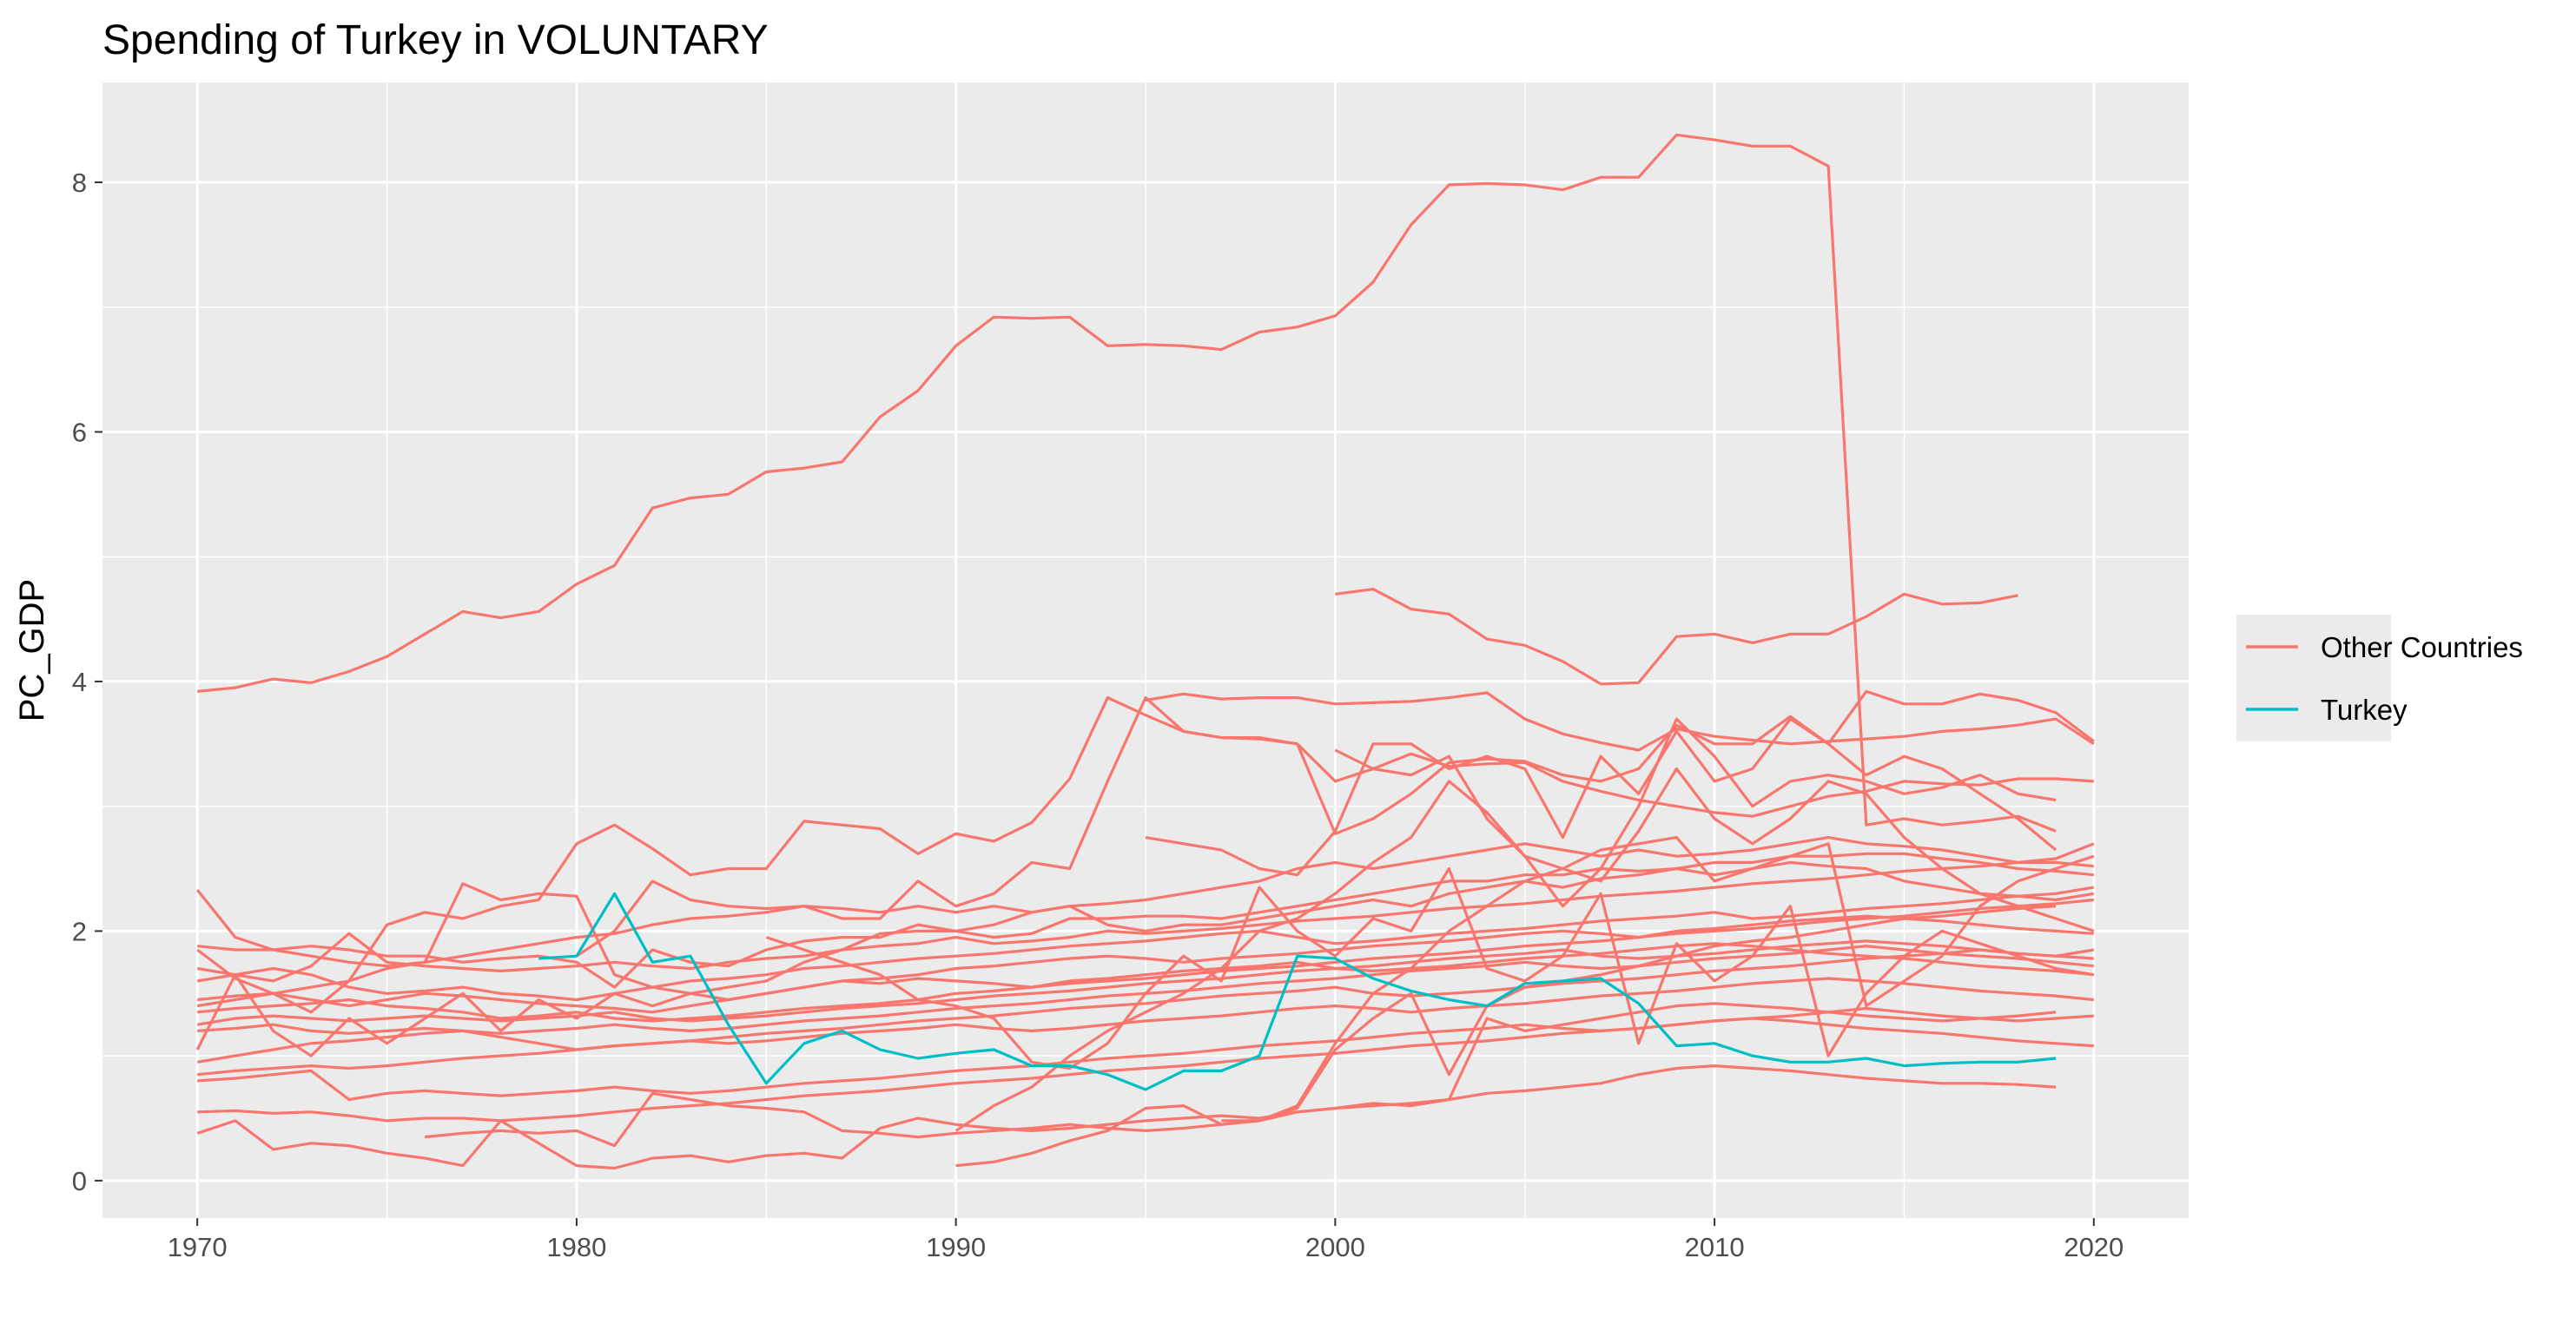 The width and height of the screenshot is (2576, 1324). What do you see at coordinates (2364, 710) in the screenshot?
I see `legend-label: Turkey` at bounding box center [2364, 710].